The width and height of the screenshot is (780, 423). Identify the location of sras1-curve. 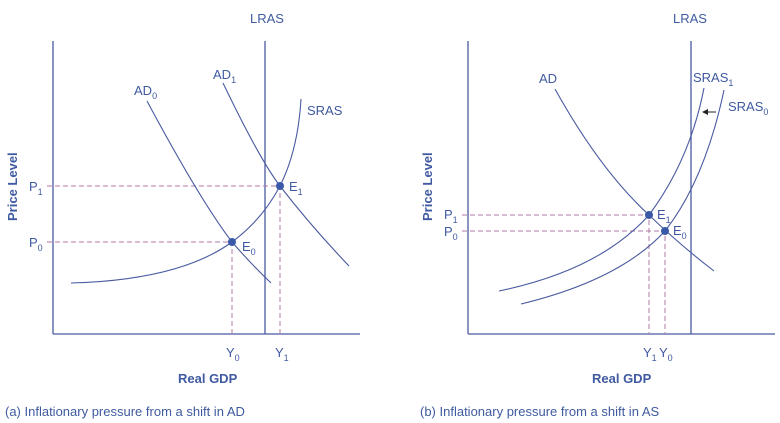
(601, 189).